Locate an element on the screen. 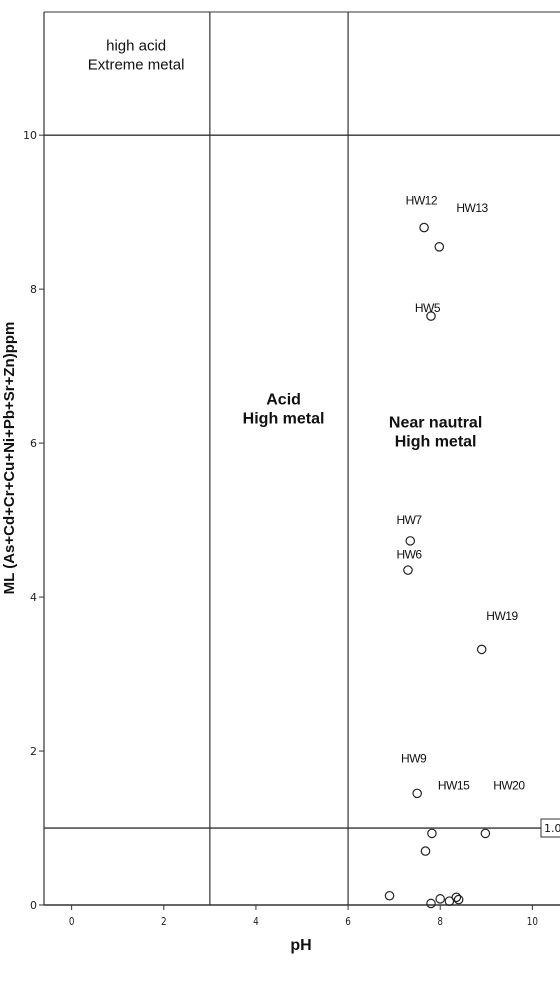 Image resolution: width=560 pixels, height=982 pixels. x-tick-label: 6 is located at coordinates (348, 922).